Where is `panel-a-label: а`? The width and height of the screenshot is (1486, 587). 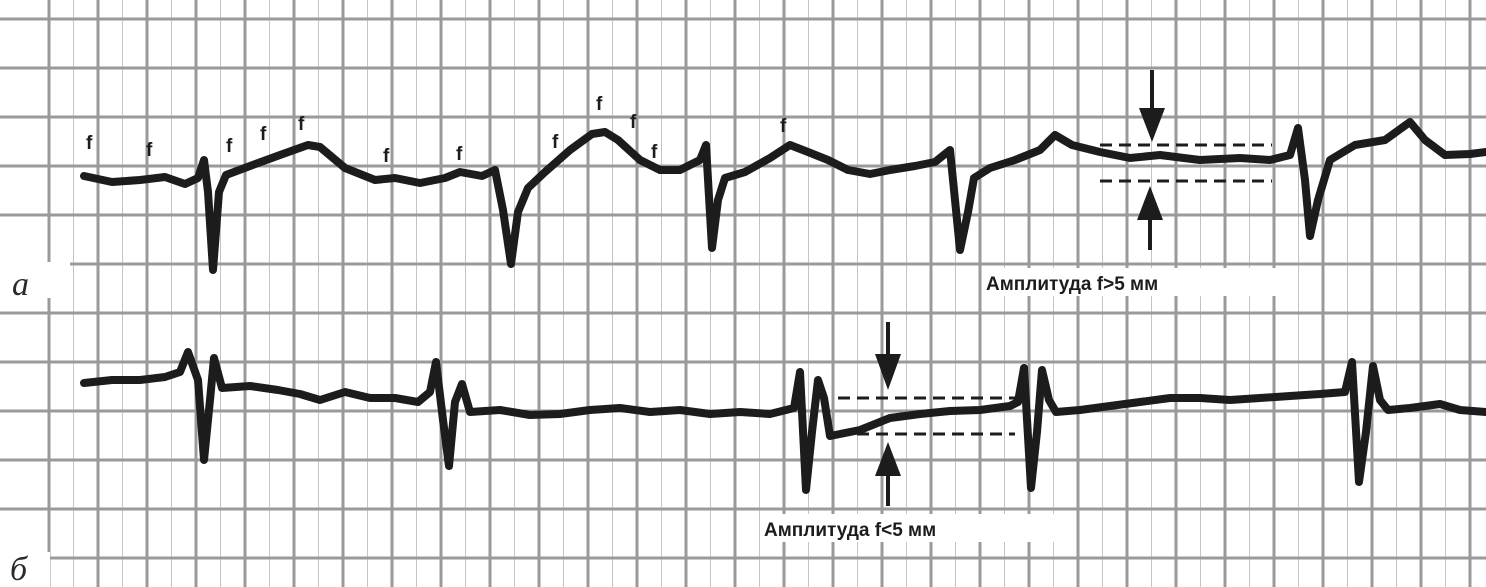
panel-a-label: а is located at coordinates (20, 284).